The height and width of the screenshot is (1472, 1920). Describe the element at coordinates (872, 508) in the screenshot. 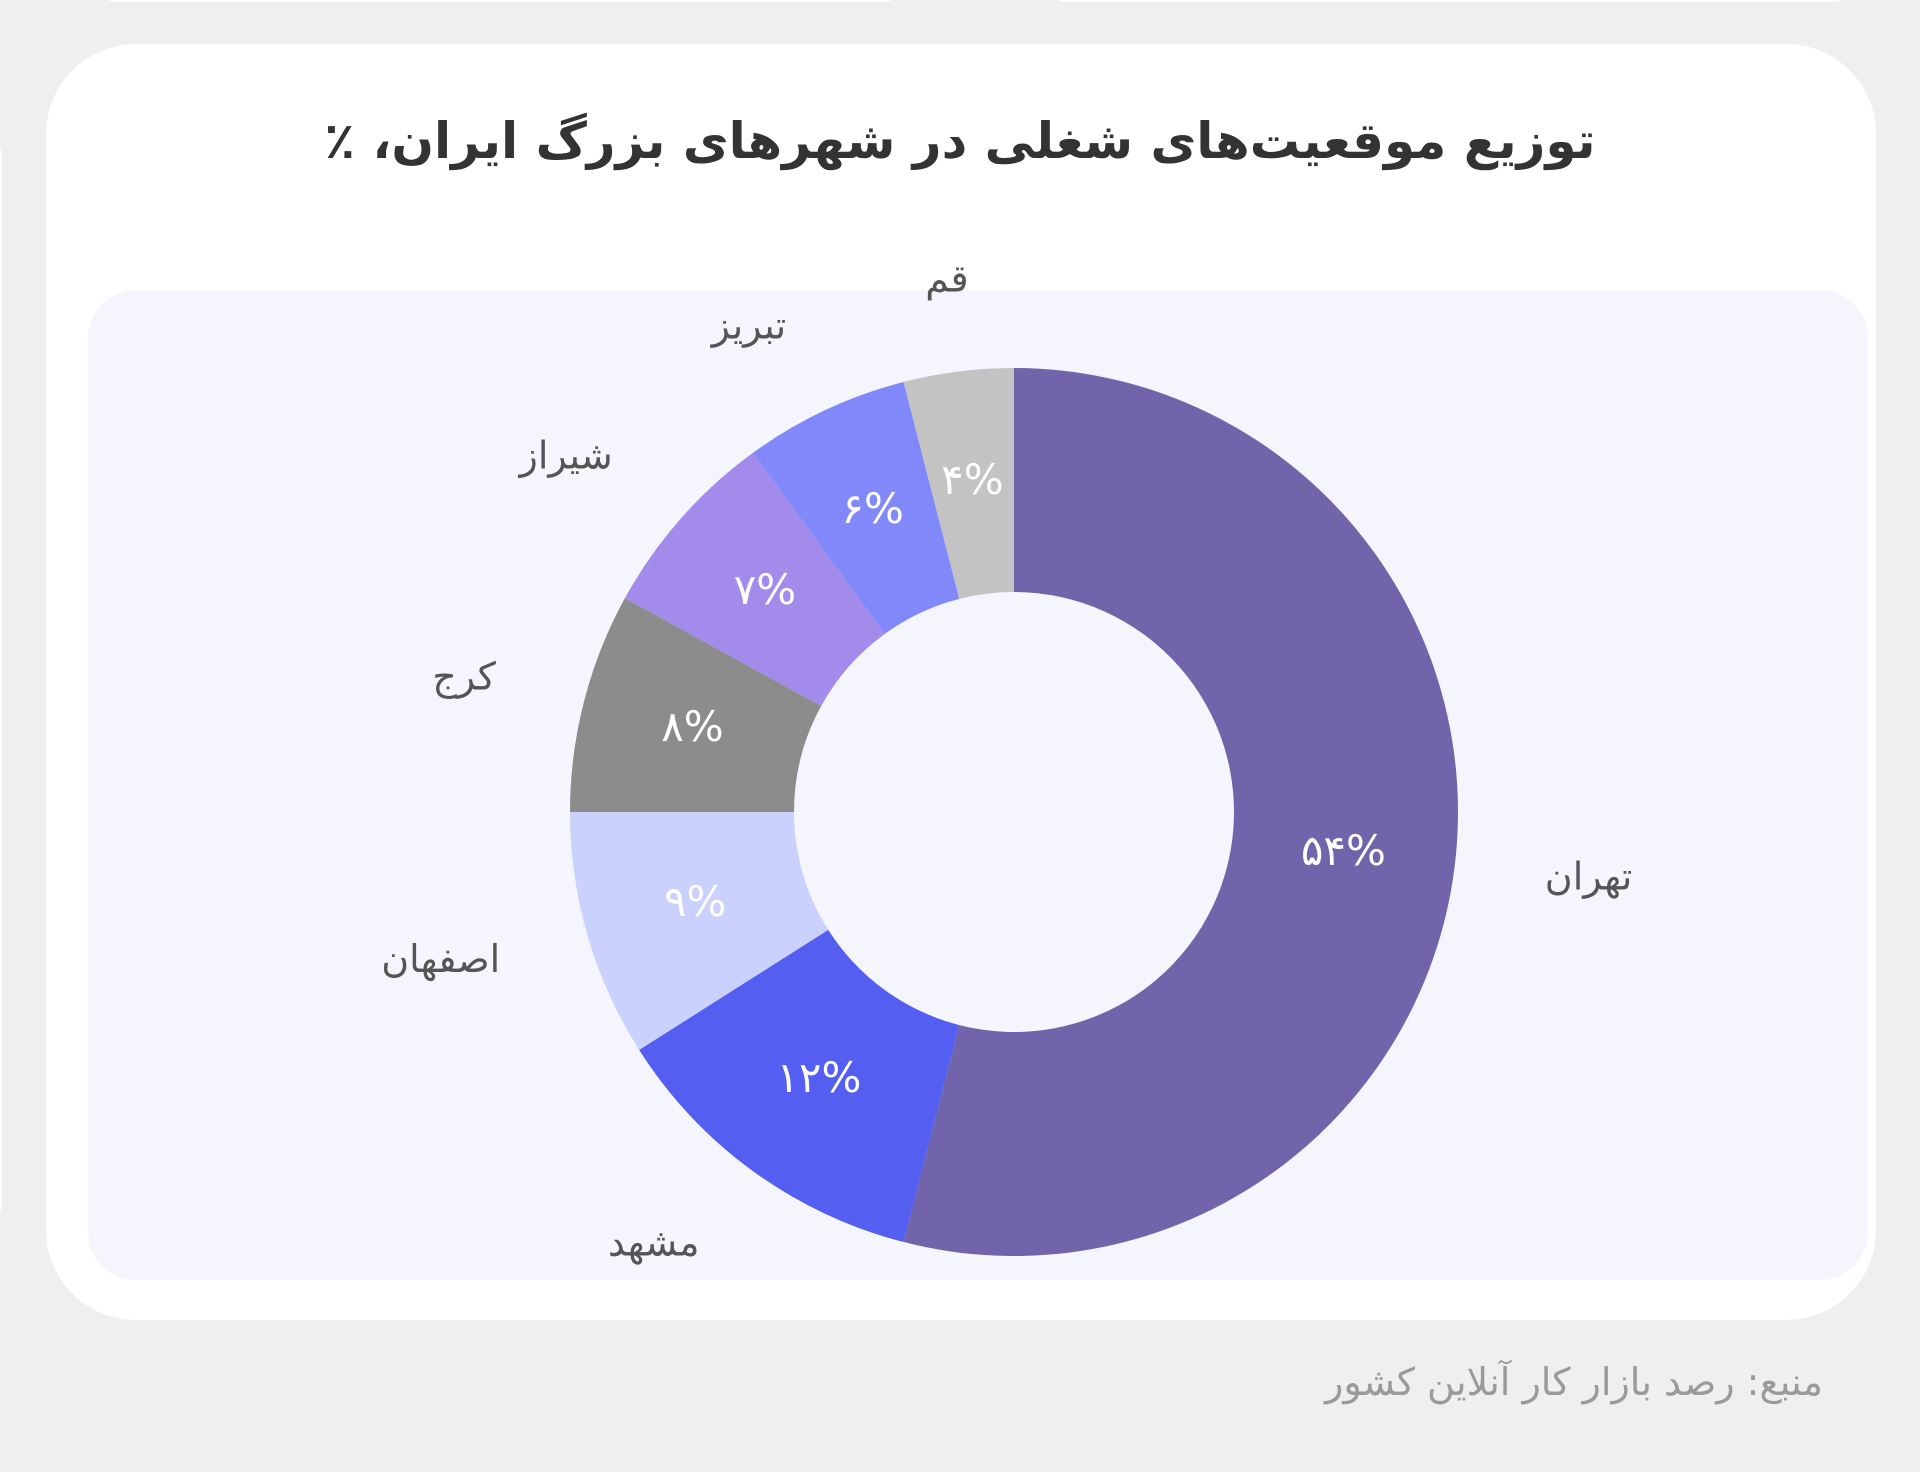

I see `value-label-5: ۶%` at that location.